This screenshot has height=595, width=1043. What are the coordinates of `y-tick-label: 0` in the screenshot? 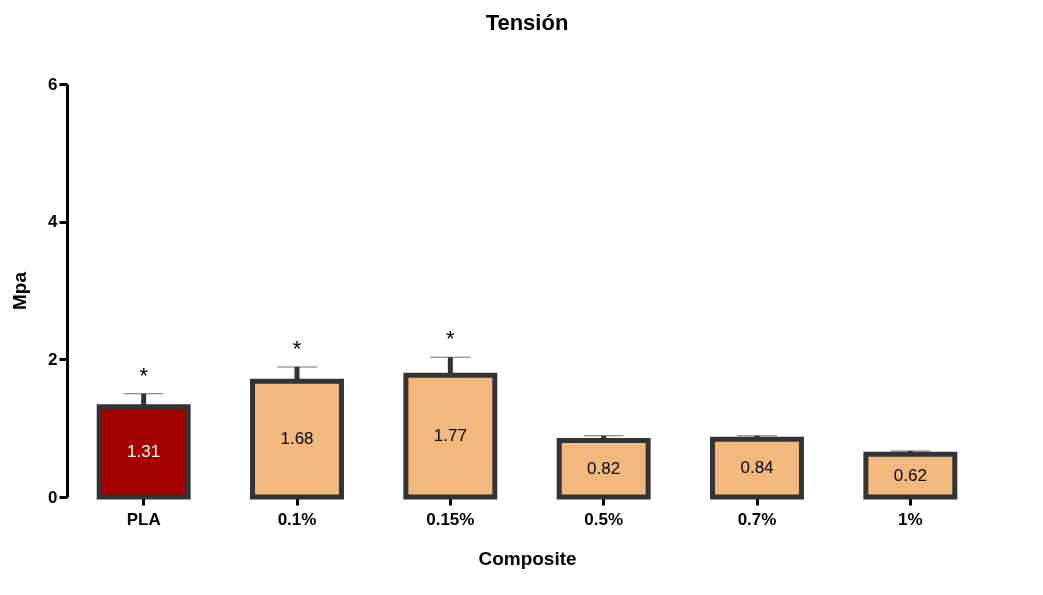 It's located at (53, 497).